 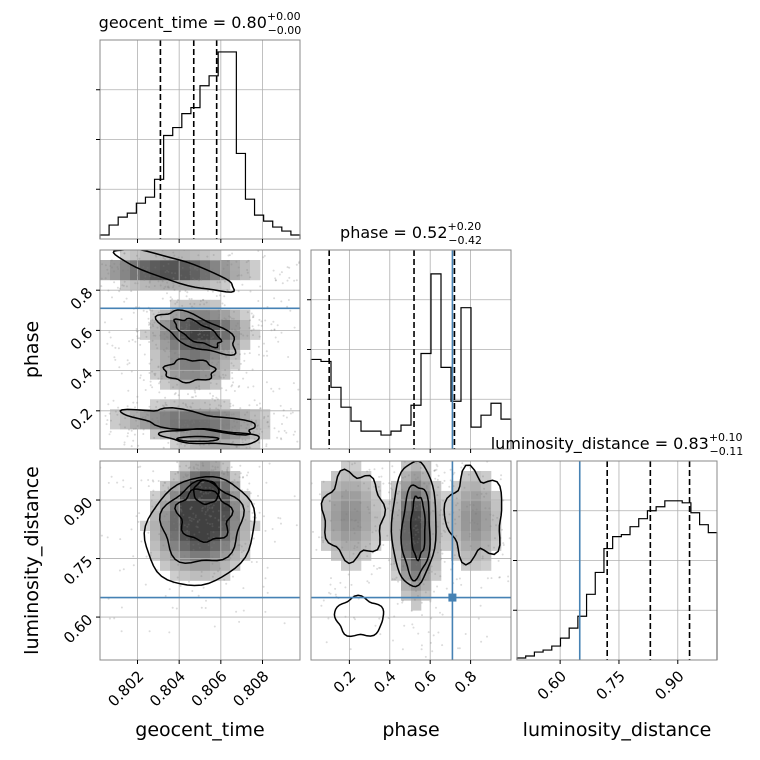 What do you see at coordinates (208, 437) in the screenshot?
I see `contour-line` at bounding box center [208, 437].